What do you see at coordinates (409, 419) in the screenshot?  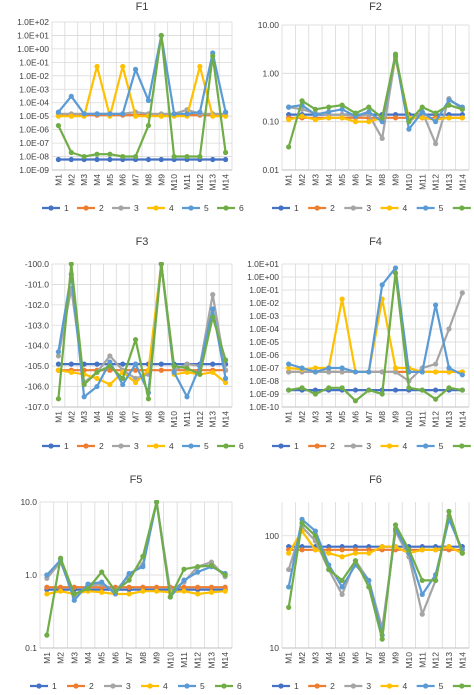 I see `x-tick-label: M10` at bounding box center [409, 419].